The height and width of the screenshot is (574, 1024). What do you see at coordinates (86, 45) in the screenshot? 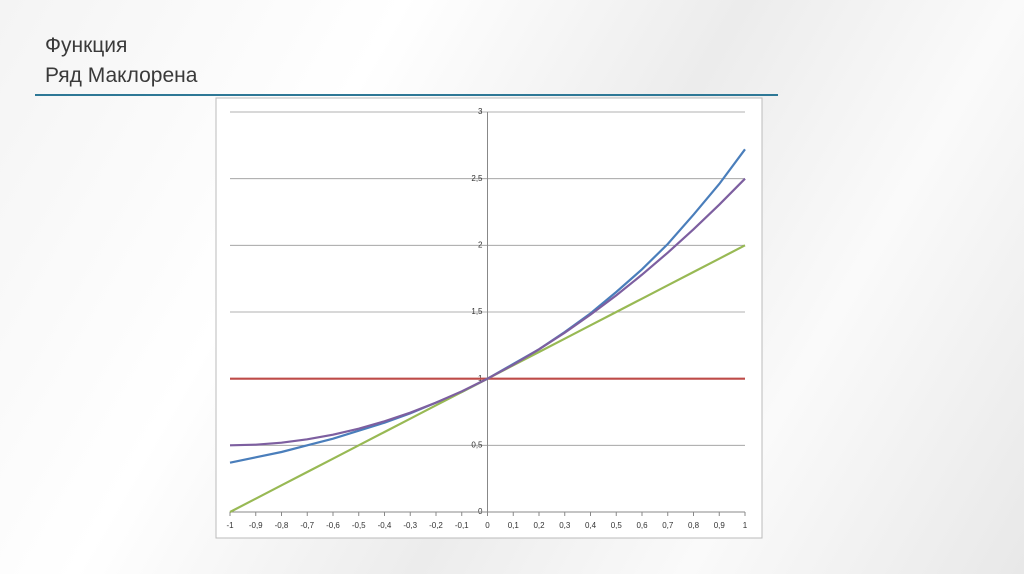
I see `slide-title: Функция` at bounding box center [86, 45].